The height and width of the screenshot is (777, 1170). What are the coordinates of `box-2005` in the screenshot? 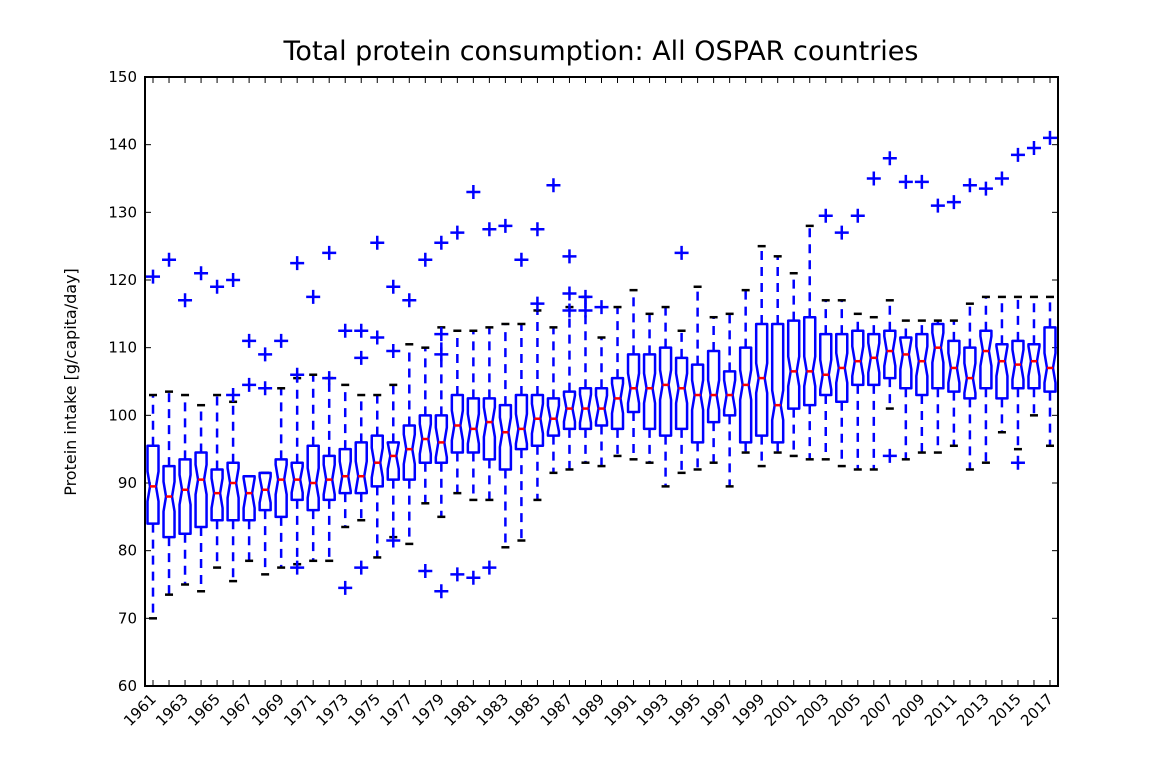 It's located at (857, 339).